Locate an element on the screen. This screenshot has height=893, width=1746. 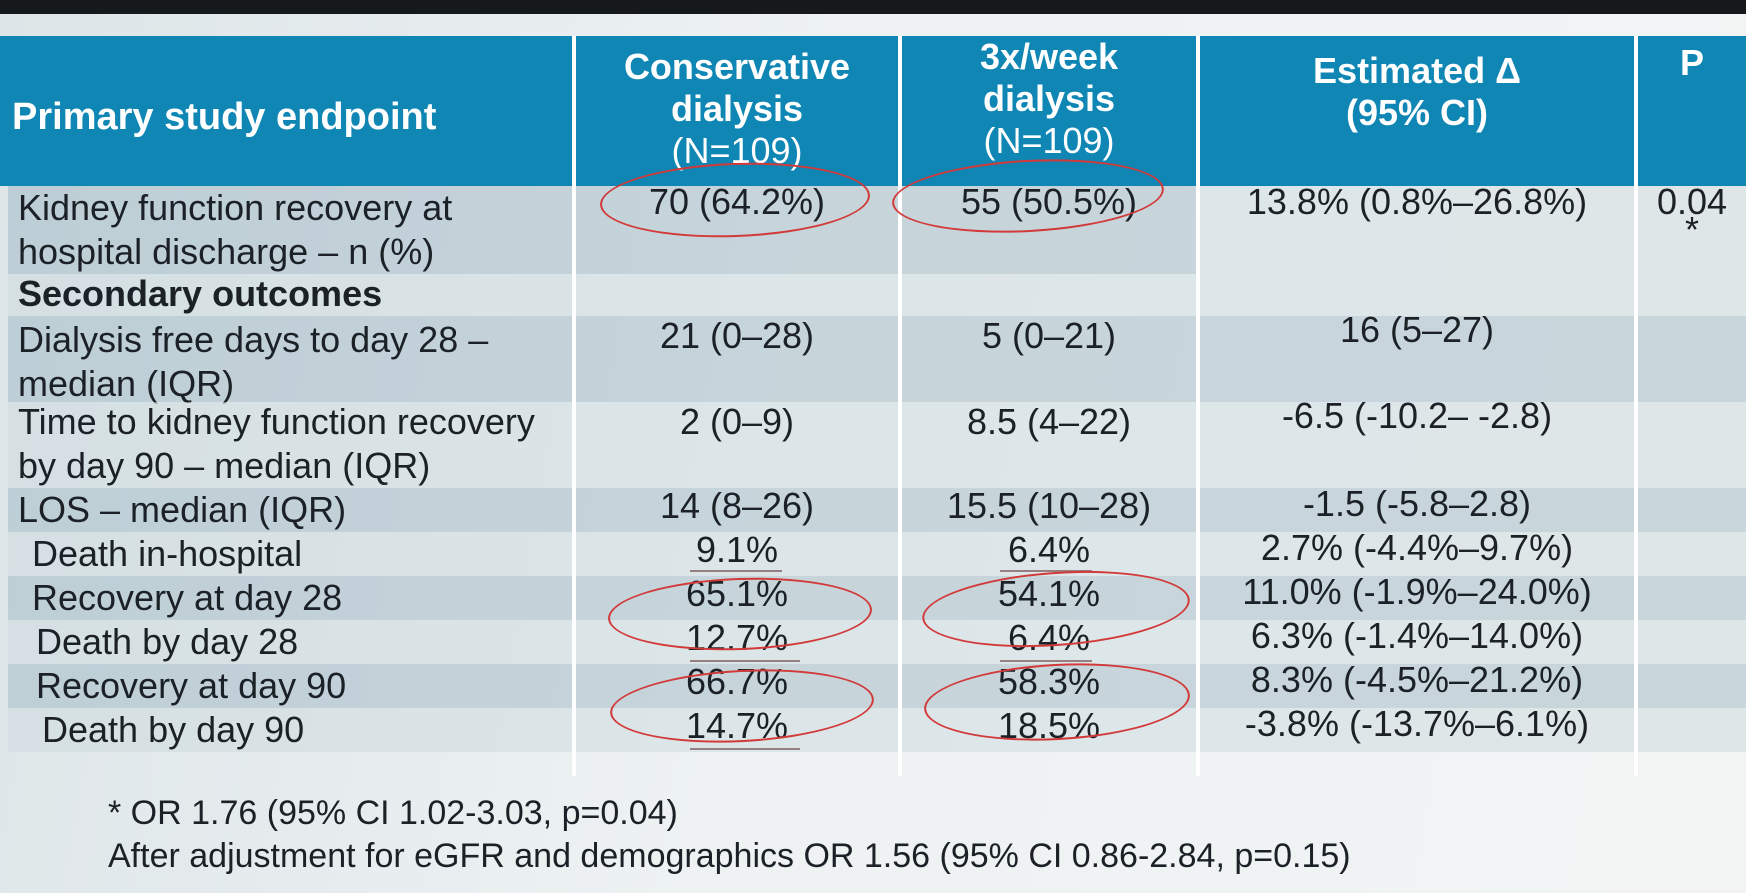
header-estimated-line2: (95% CI) is located at coordinates (1417, 112).